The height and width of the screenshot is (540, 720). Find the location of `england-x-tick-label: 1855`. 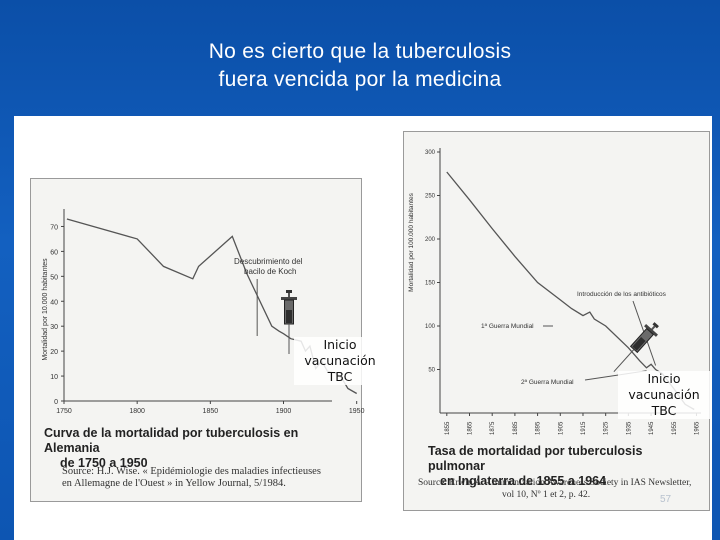

england-x-tick-label: 1855 is located at coordinates (448, 428).